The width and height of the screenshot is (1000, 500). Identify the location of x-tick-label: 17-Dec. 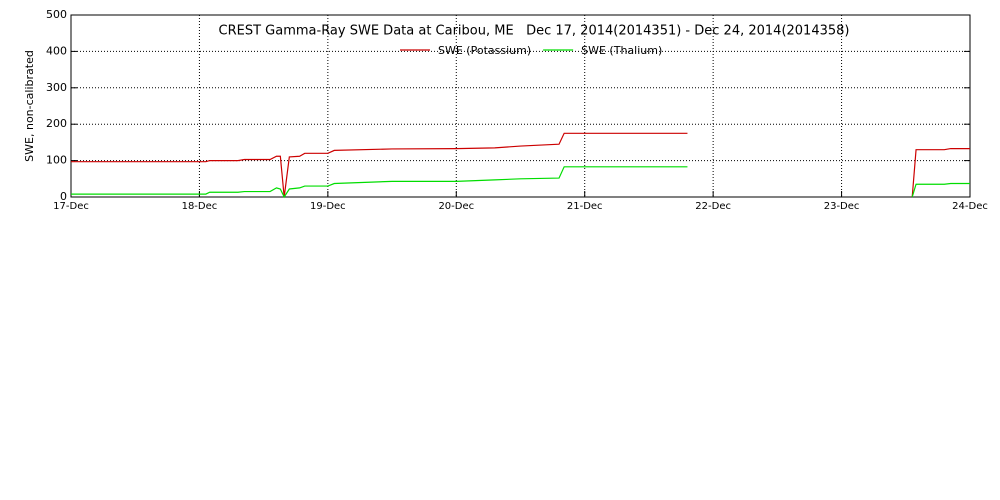
(71, 206).